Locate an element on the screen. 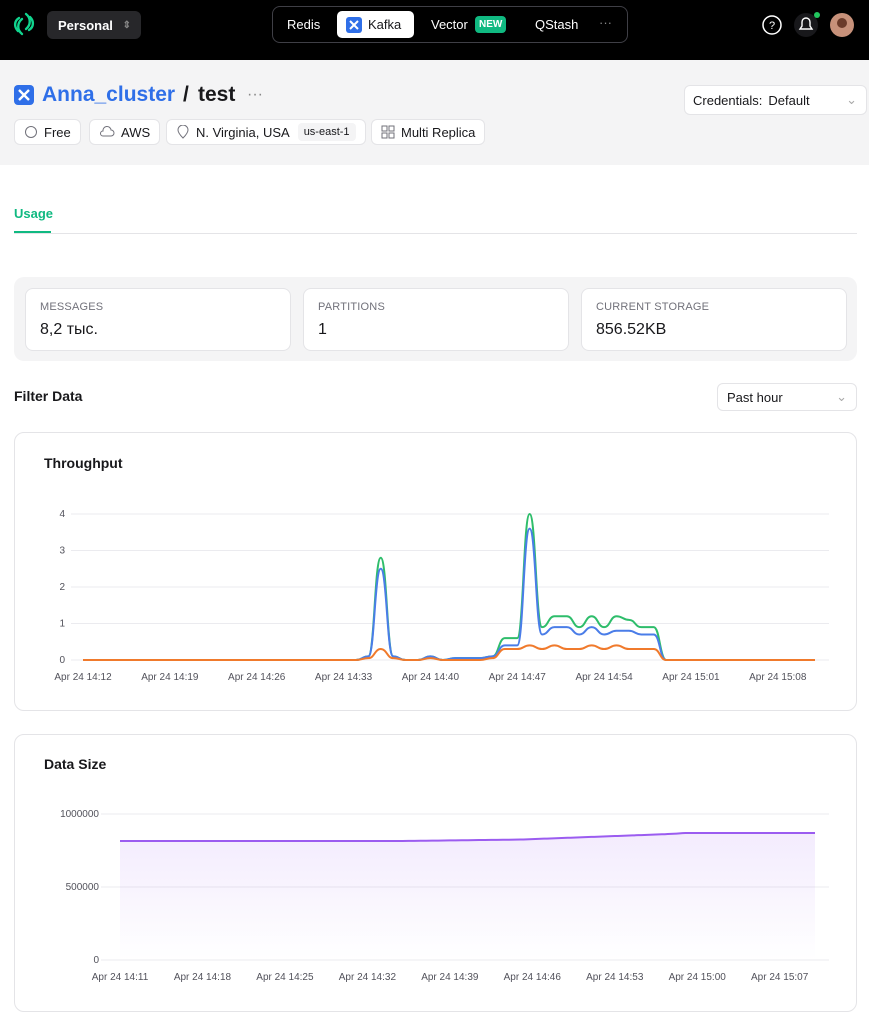 This screenshot has height=1024, width=869. x-tick-label: Apr 24 14:32 is located at coordinates (368, 977).